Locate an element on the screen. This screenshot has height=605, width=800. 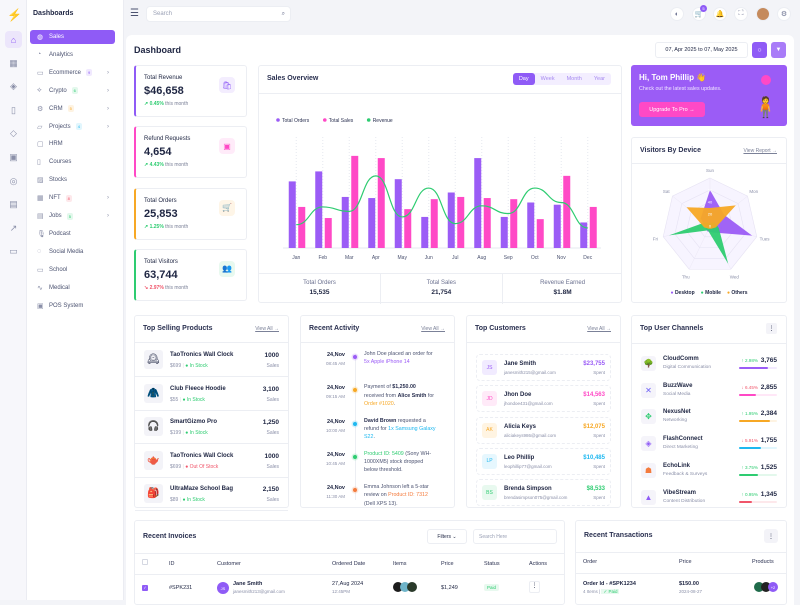
column-header: ID is located at coordinates (172, 564).